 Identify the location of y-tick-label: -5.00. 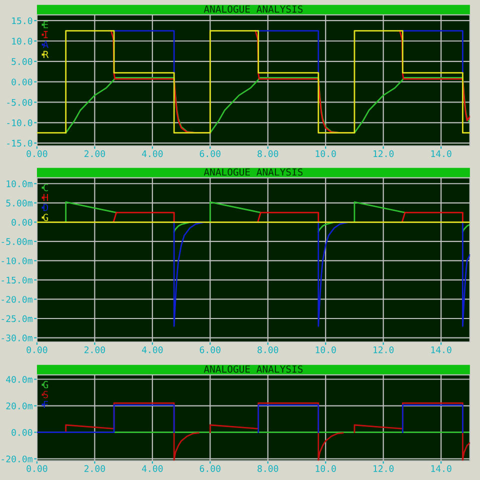
(19, 102).